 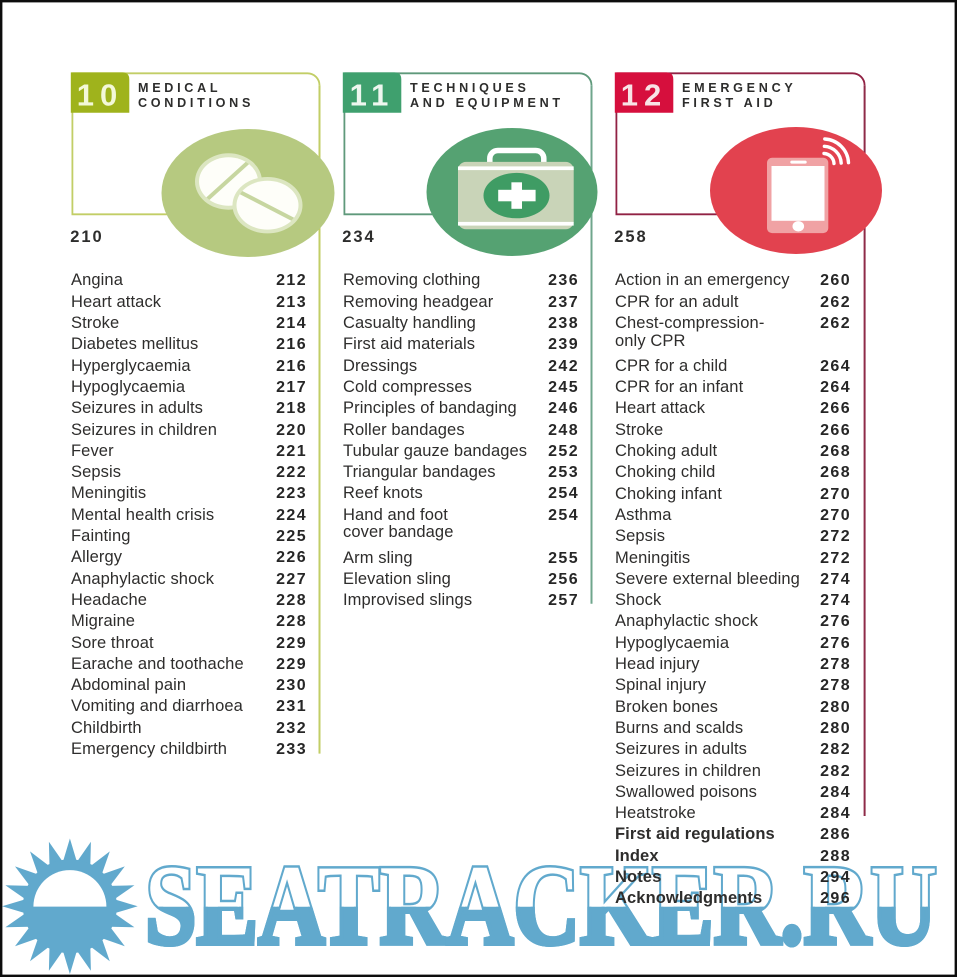 I want to click on svg-text: 12, so click(x=644, y=94).